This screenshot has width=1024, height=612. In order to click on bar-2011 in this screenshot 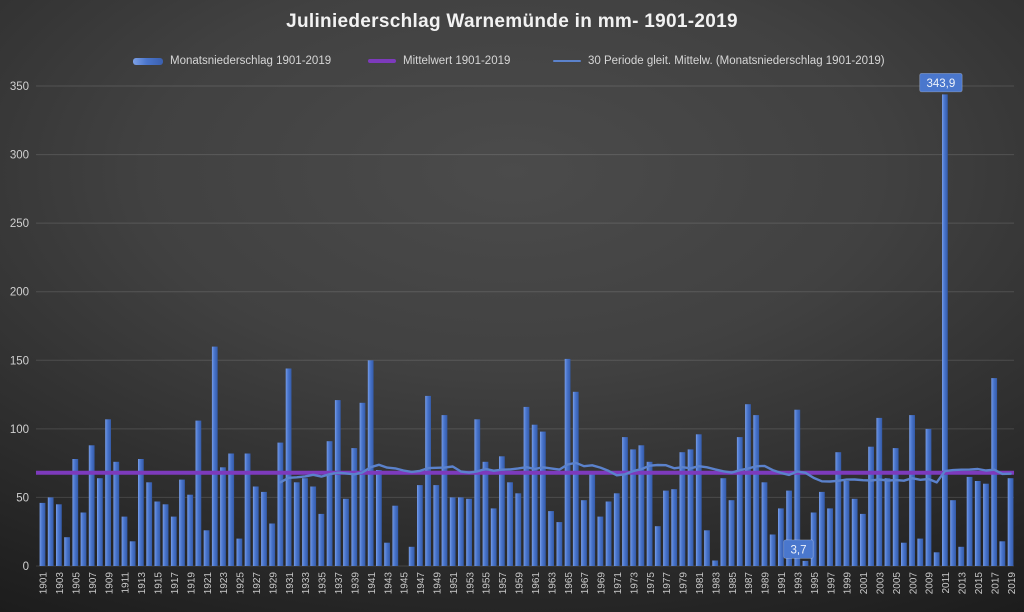, I will do `click(945, 330)`.